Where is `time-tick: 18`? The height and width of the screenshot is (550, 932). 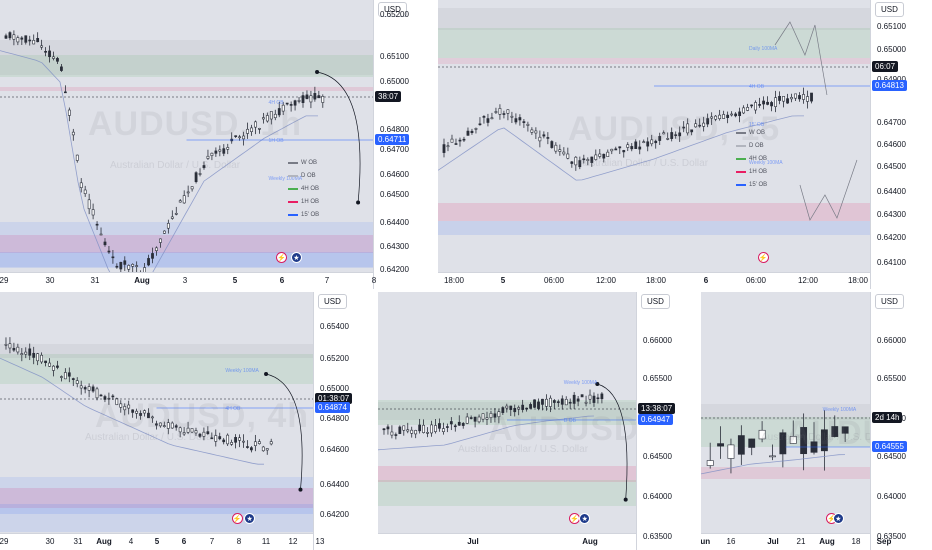
time-tick: 18 is located at coordinates (856, 541).